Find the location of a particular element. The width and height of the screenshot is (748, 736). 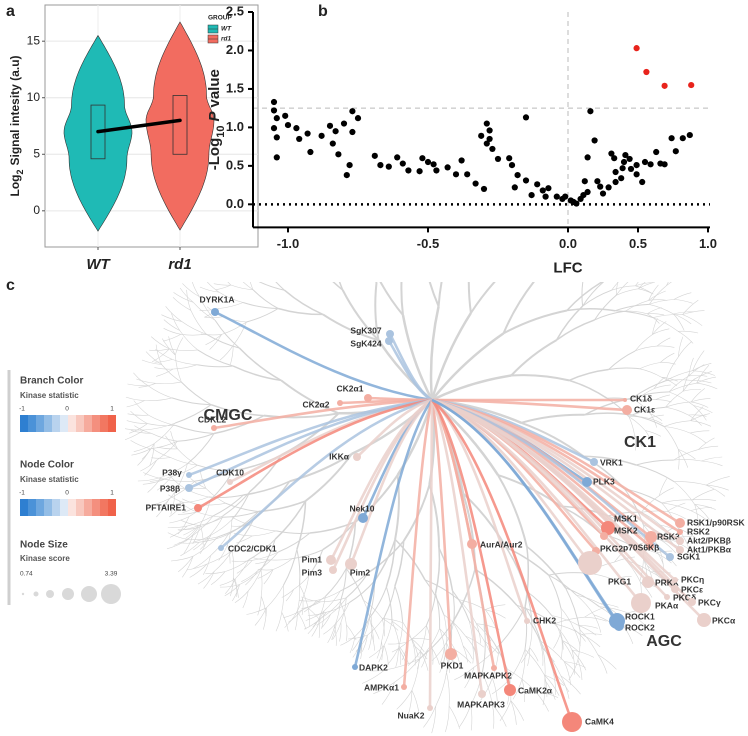

legend-tick: 0 is located at coordinates (67, 409).